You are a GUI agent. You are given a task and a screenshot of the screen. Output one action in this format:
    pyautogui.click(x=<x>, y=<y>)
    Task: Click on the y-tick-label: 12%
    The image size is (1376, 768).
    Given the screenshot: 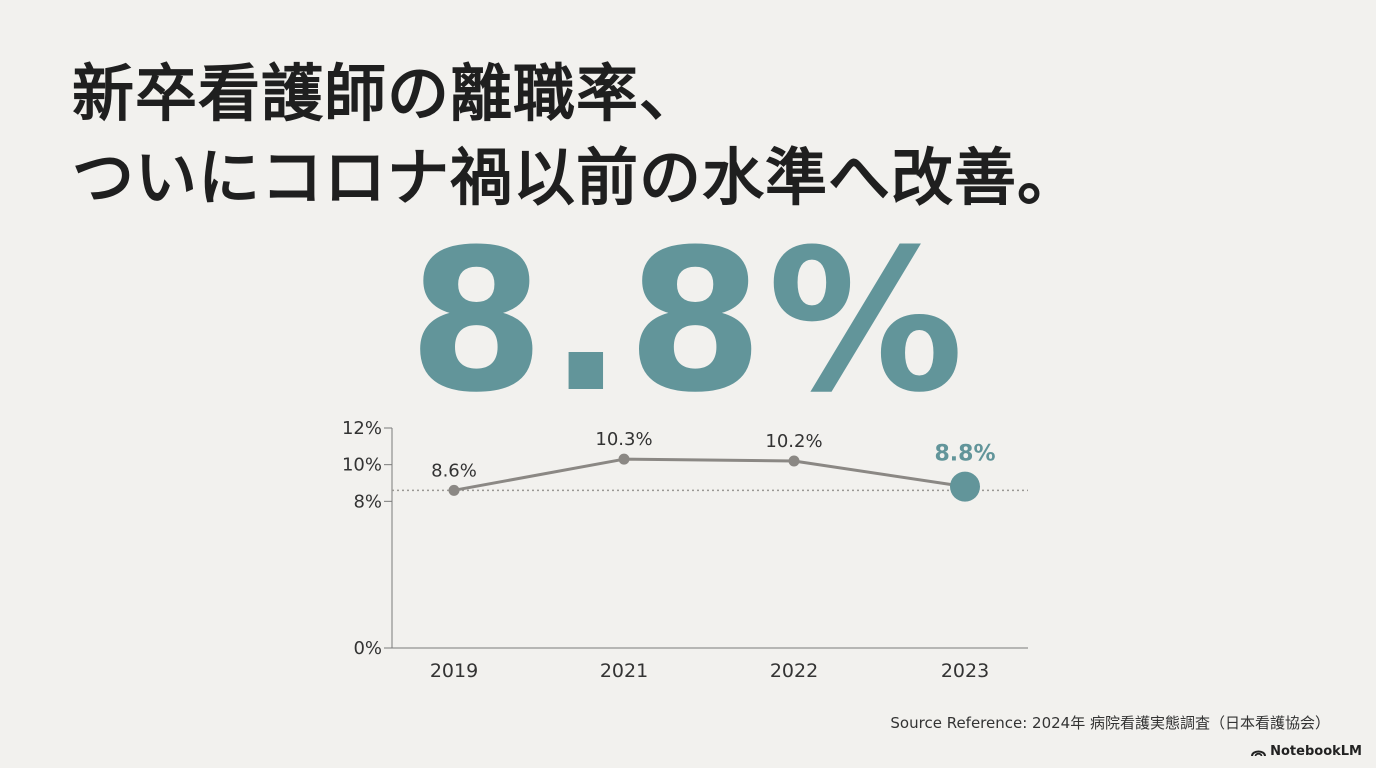 What is the action you would take?
    pyautogui.click(x=362, y=428)
    